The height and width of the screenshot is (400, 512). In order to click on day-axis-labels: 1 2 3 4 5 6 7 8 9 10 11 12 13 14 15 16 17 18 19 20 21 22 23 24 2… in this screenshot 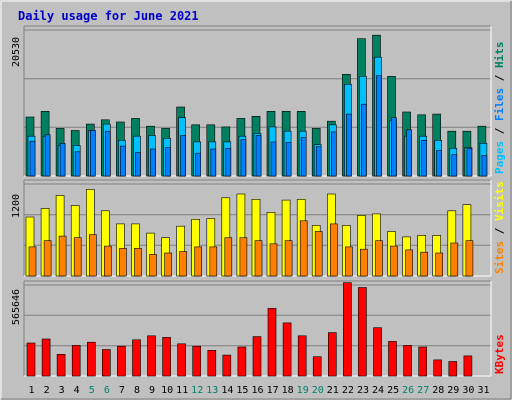, I will do `click(258, 390)`.